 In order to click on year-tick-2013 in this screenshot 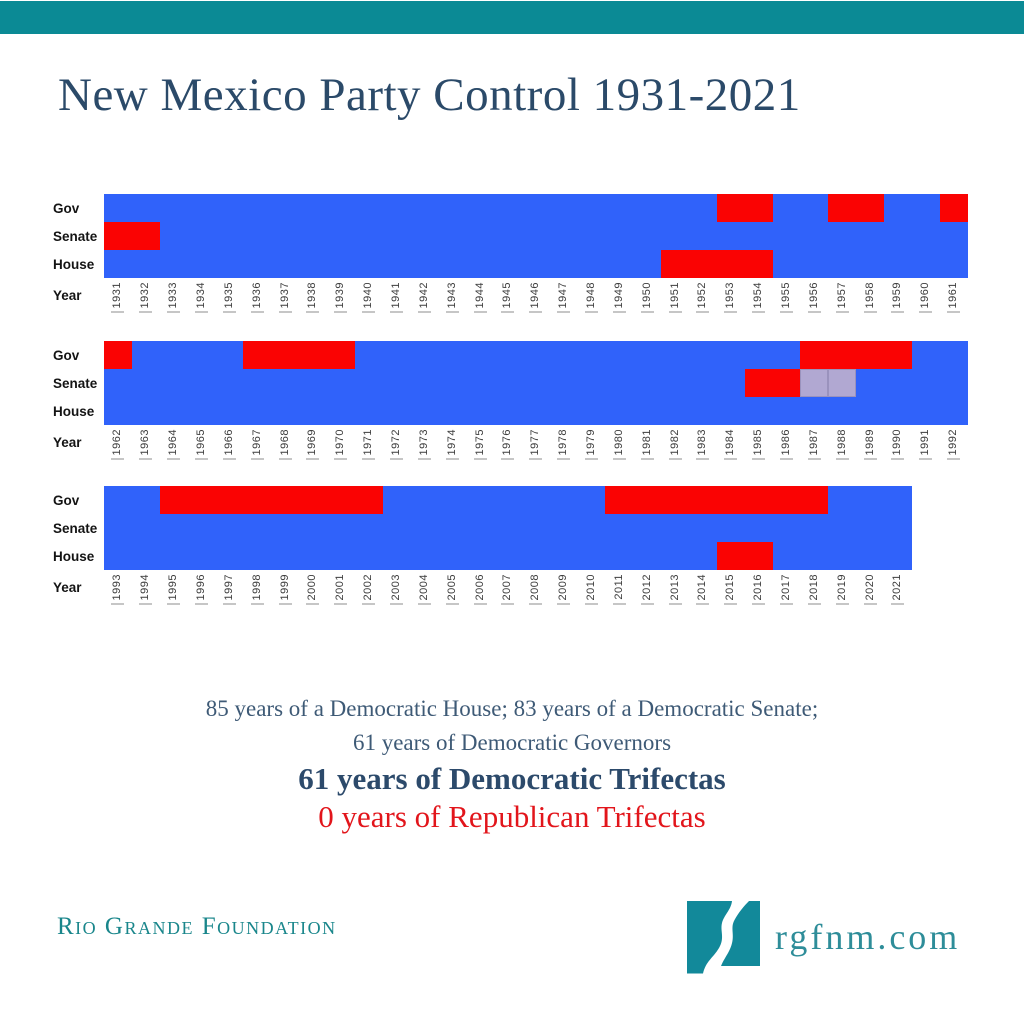, I will do `click(675, 604)`.